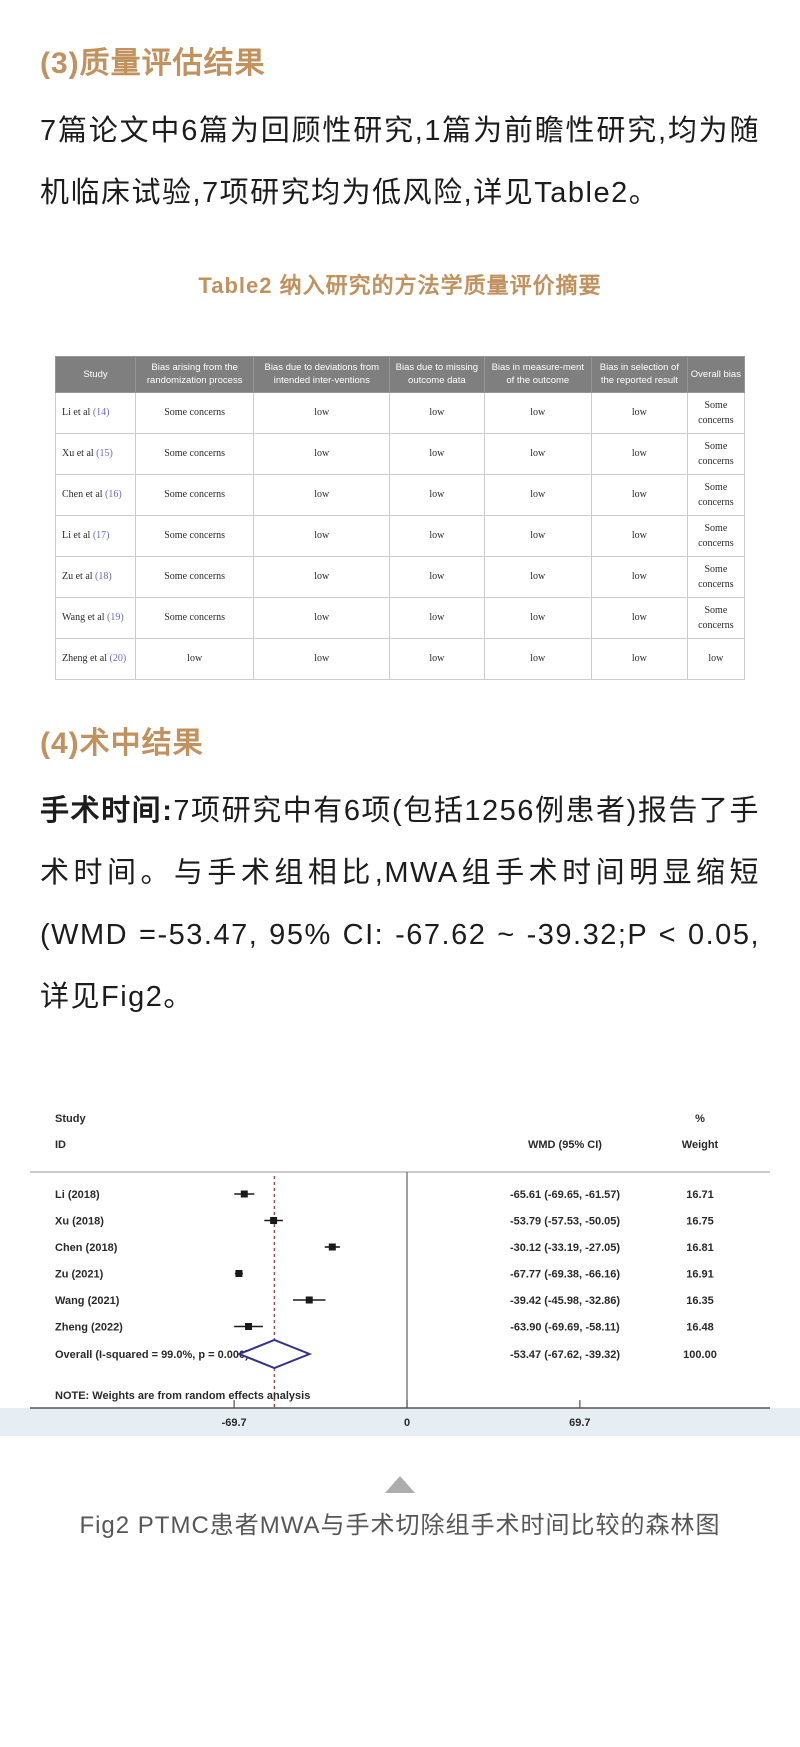  What do you see at coordinates (700, 1355) in the screenshot?
I see `overall-weight-value: 100.00` at bounding box center [700, 1355].